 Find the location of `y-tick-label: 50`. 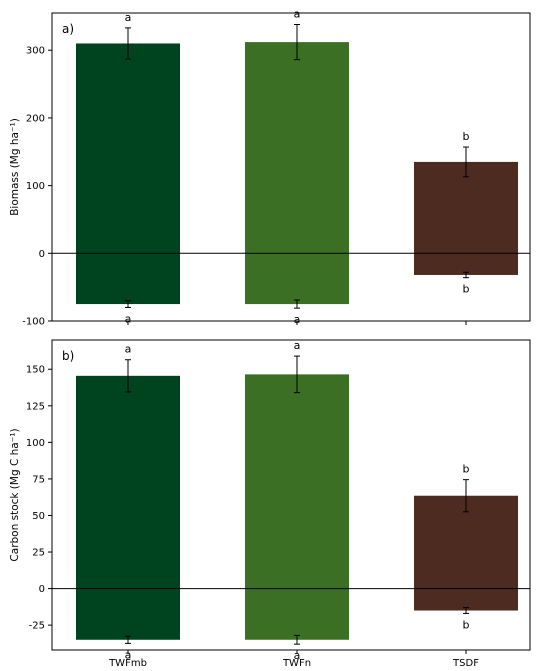

y-tick-label: 50 is located at coordinates (38, 516).